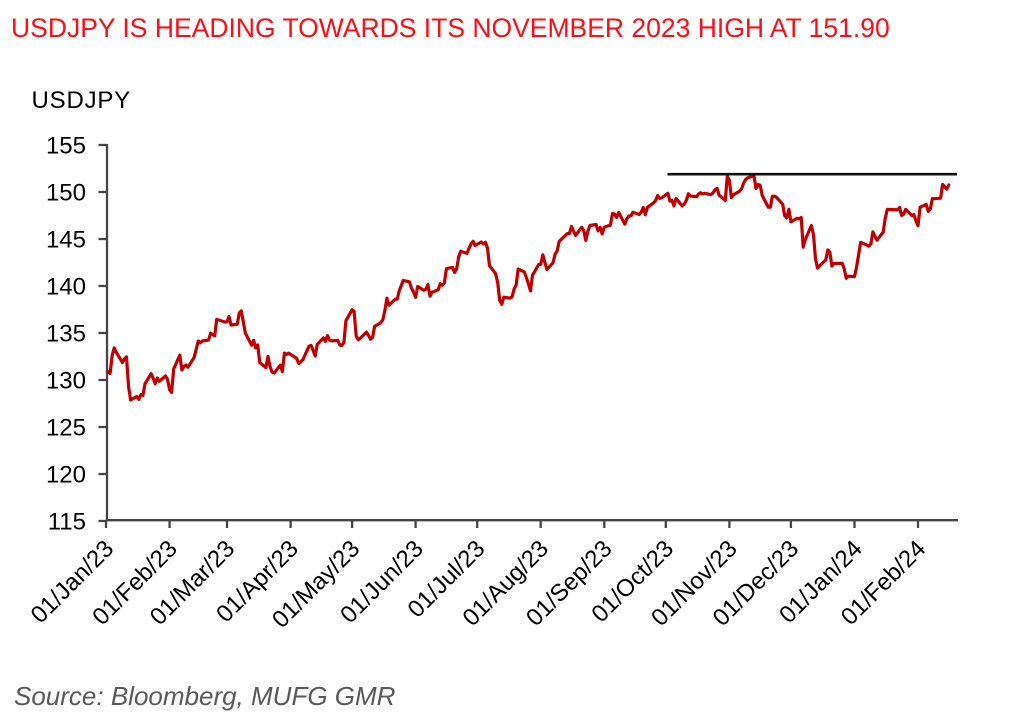  What do you see at coordinates (67, 522) in the screenshot?
I see `svg-text: 115` at bounding box center [67, 522].